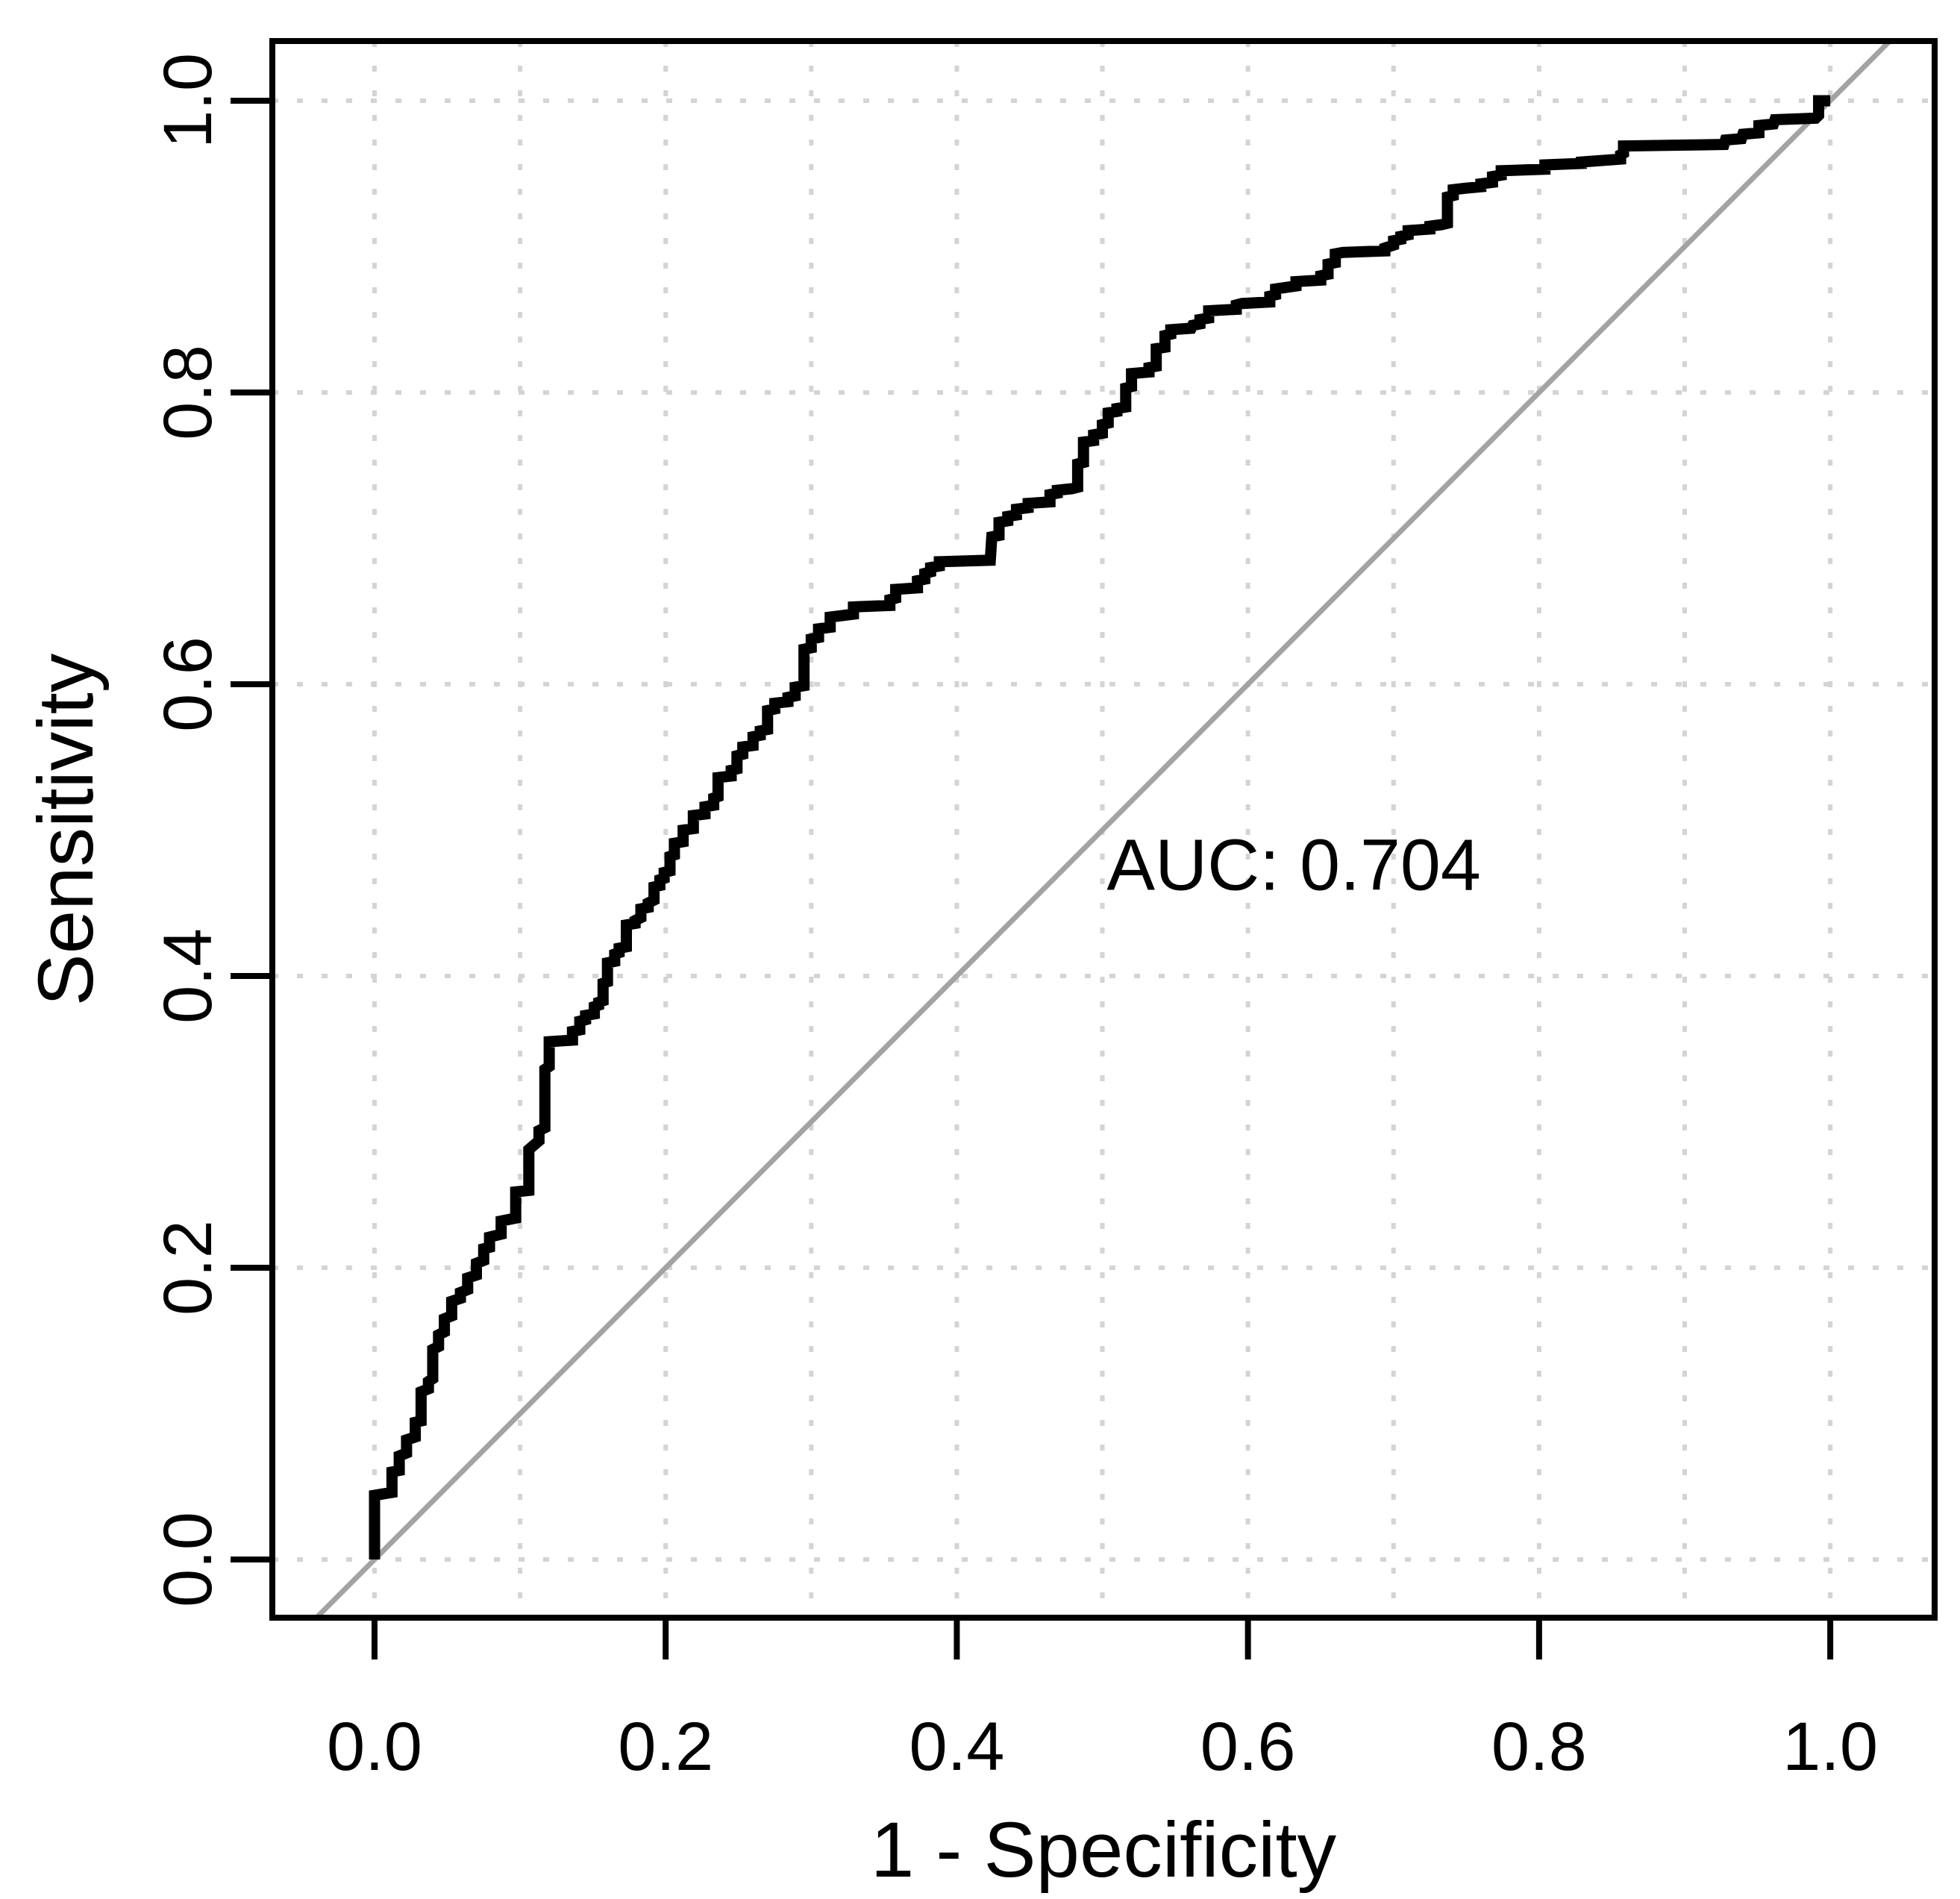 This screenshot has width=1960, height=1899. I want to click on x-tick-label-0.8: 0.8, so click(1539, 1747).